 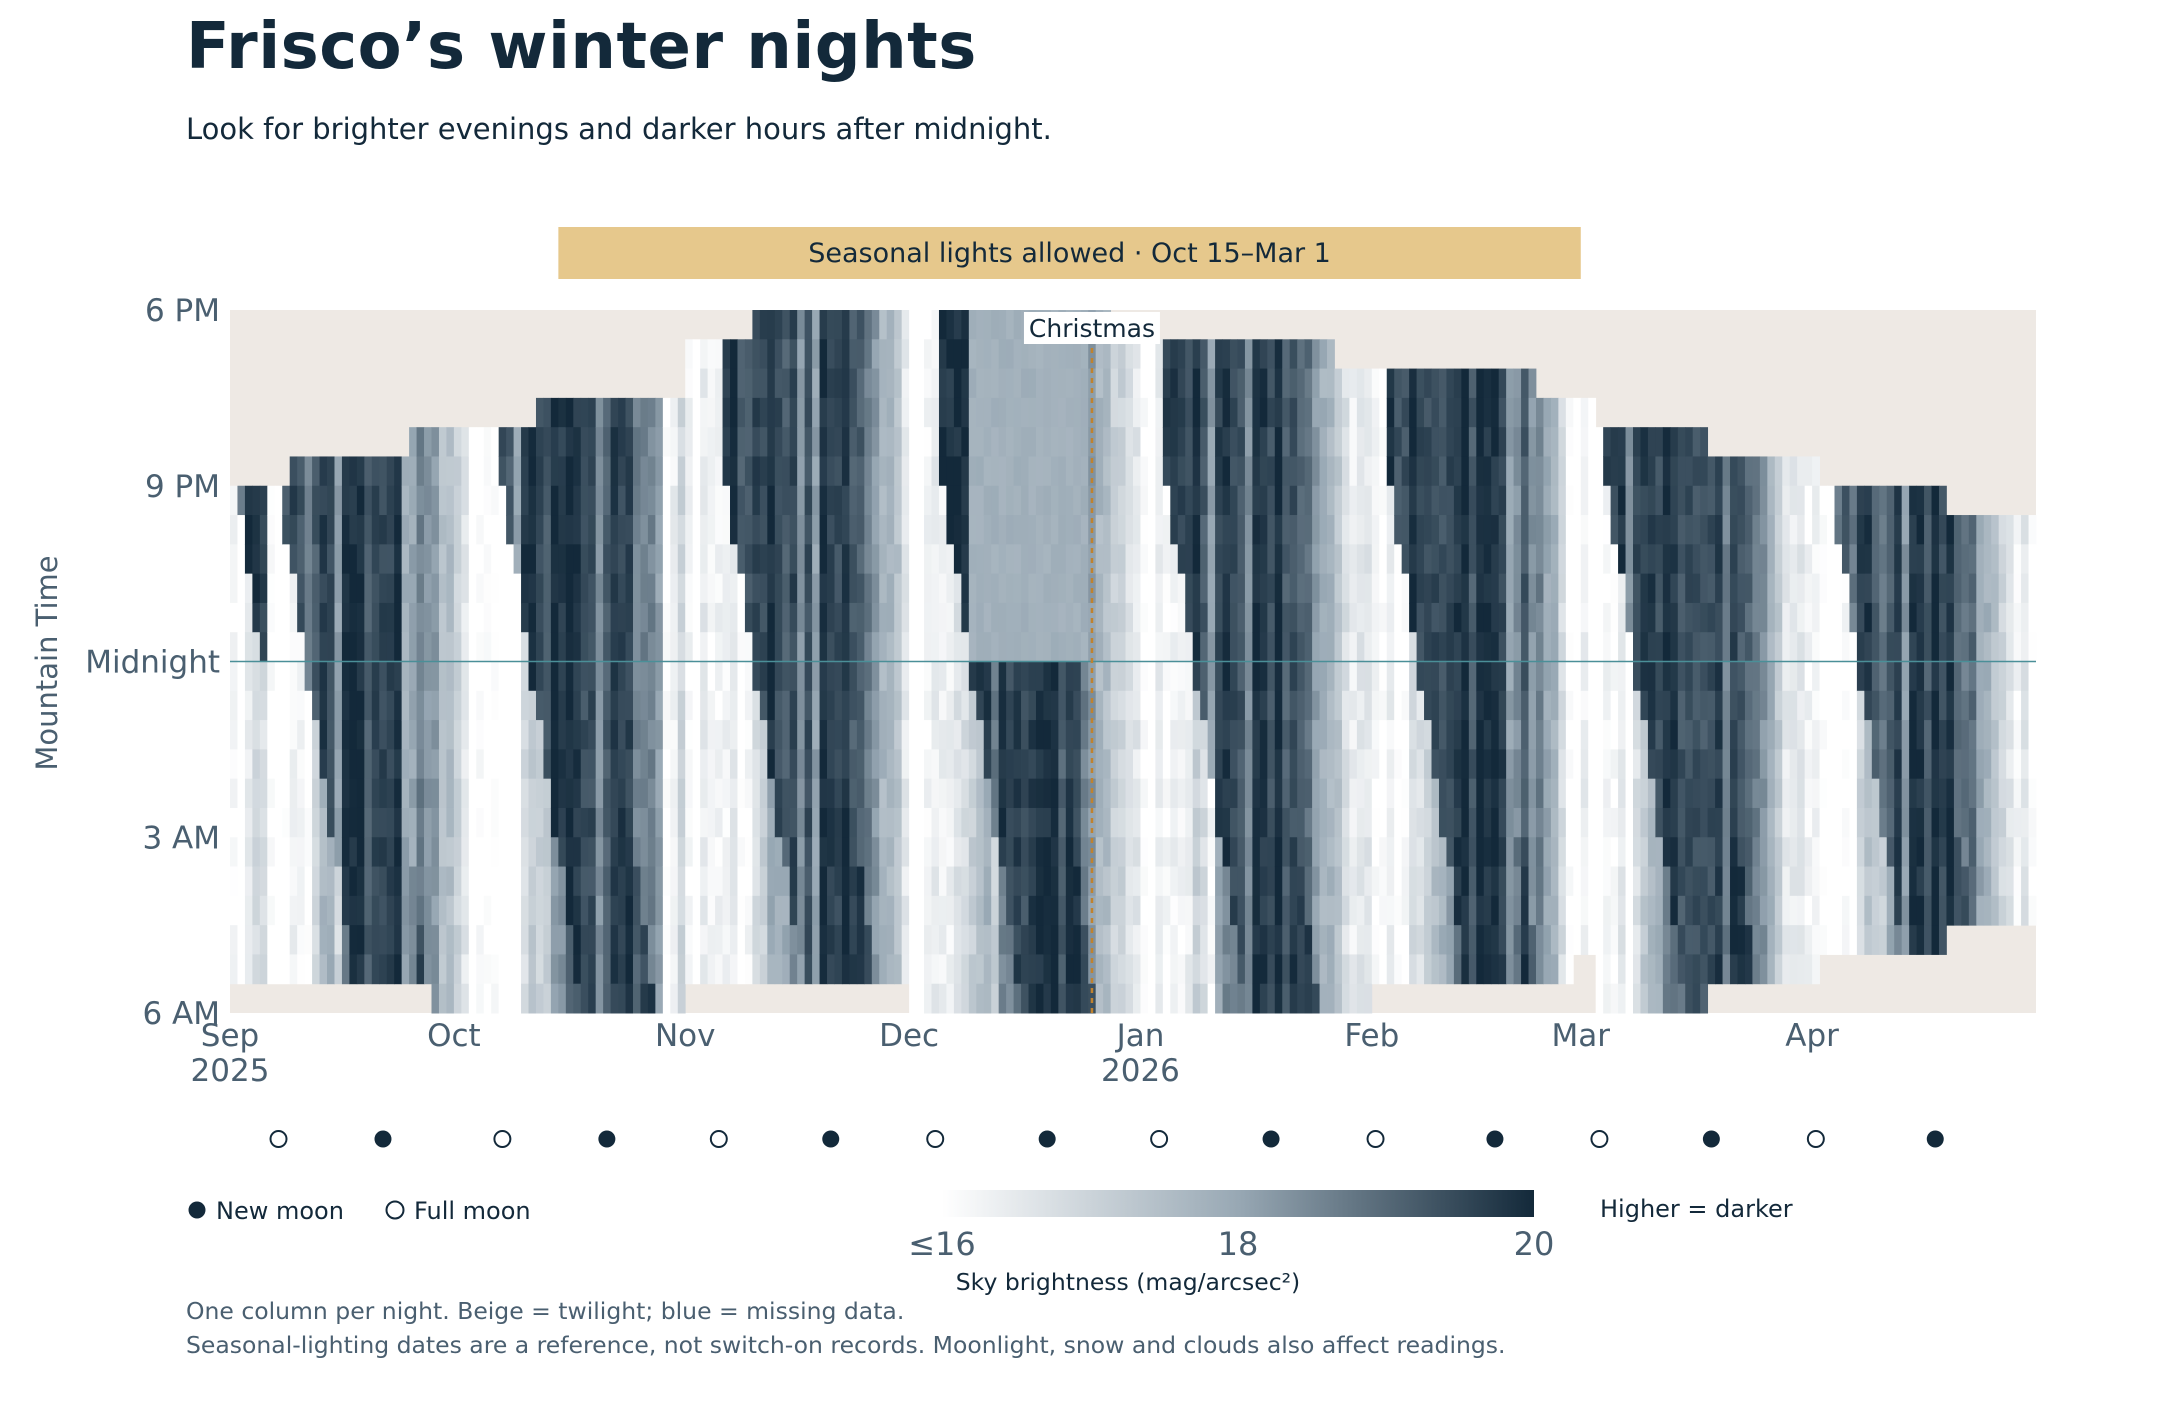 What do you see at coordinates (1815, 1139) in the screenshot?
I see `full-moon-marker` at bounding box center [1815, 1139].